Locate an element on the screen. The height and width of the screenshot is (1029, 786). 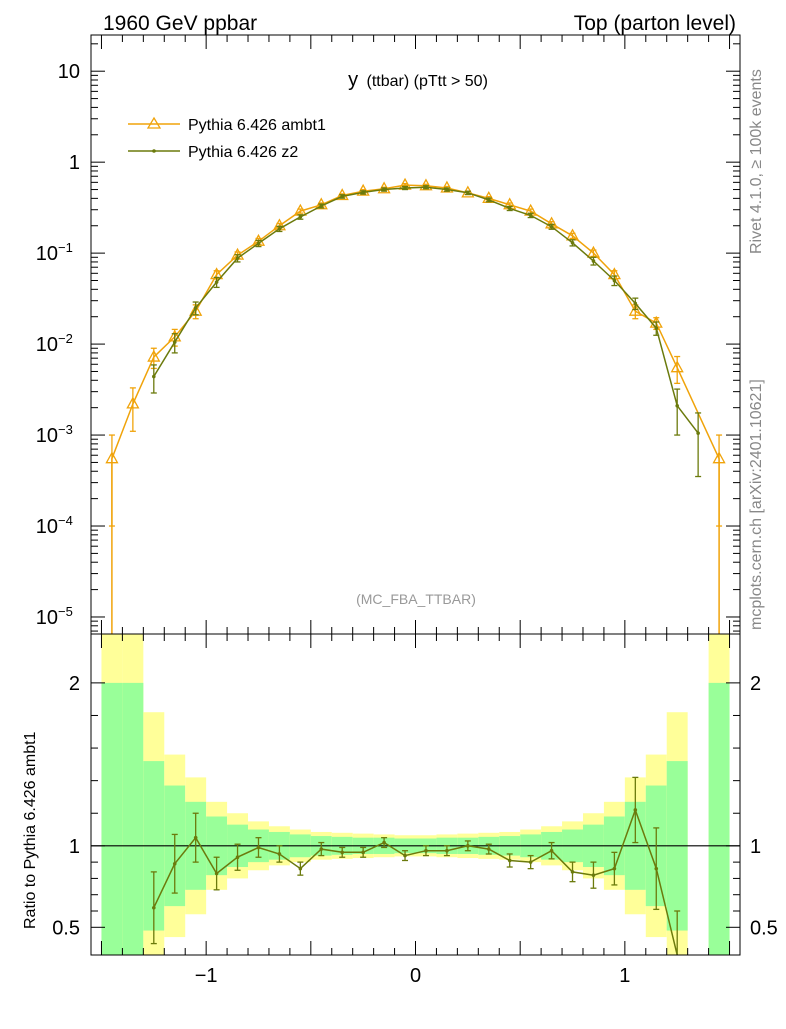
legend-entry-ambt1: Pythia 6.426 ambt1 is located at coordinates (227, 125).